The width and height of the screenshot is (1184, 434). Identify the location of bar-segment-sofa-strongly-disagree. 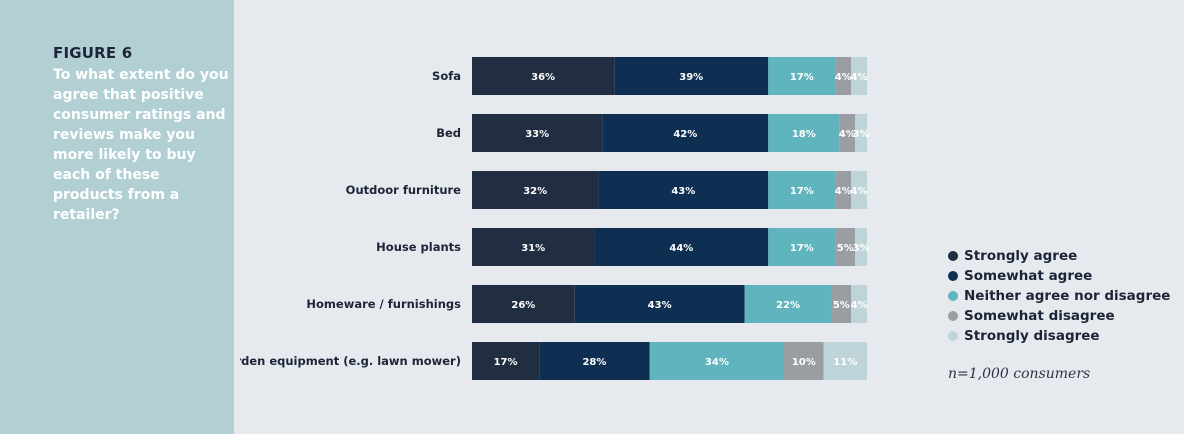
(859, 76).